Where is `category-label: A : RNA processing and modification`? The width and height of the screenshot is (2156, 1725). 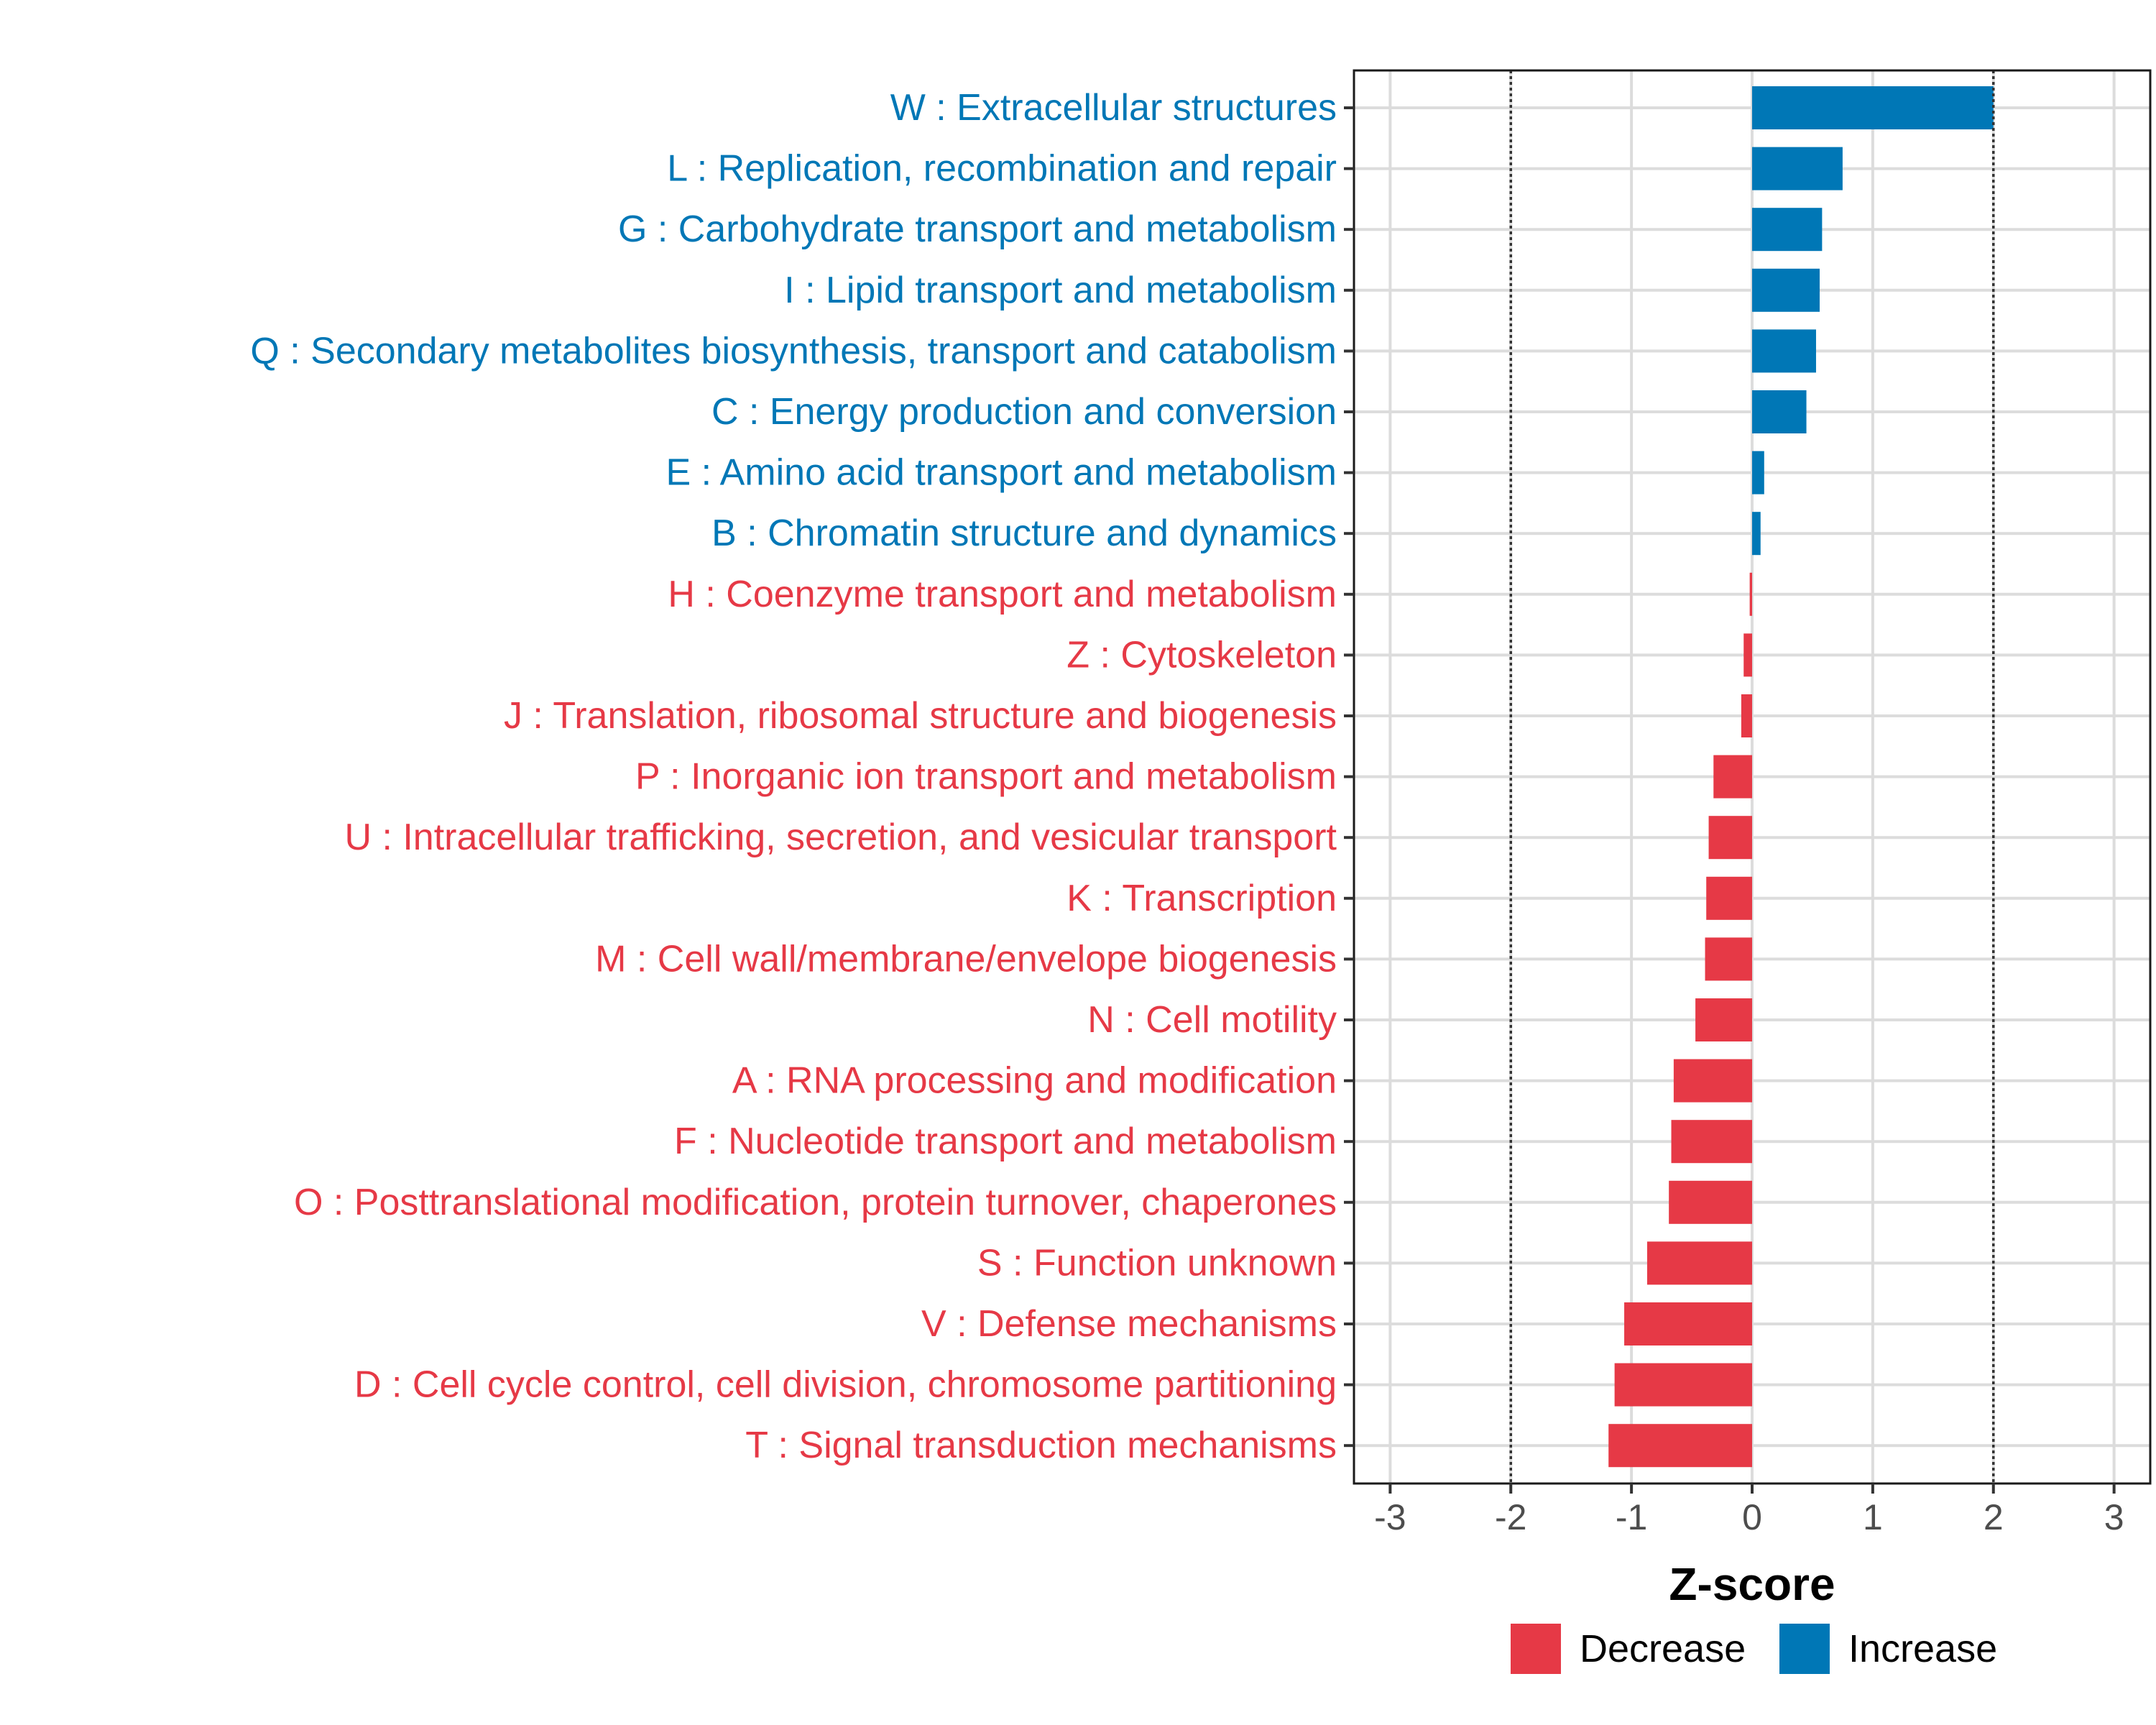
category-label: A : RNA processing and modification is located at coordinates (1034, 1081).